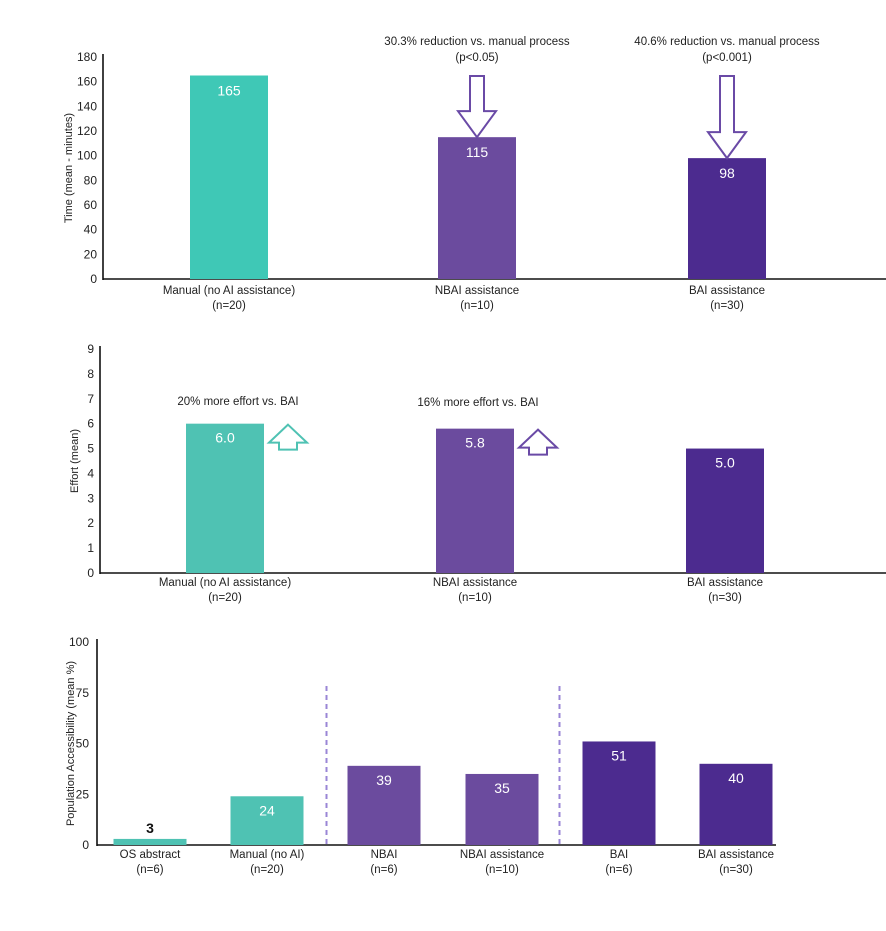 This screenshot has width=886, height=931. What do you see at coordinates (502, 788) in the screenshot?
I see `bar-value-label: 35` at bounding box center [502, 788].